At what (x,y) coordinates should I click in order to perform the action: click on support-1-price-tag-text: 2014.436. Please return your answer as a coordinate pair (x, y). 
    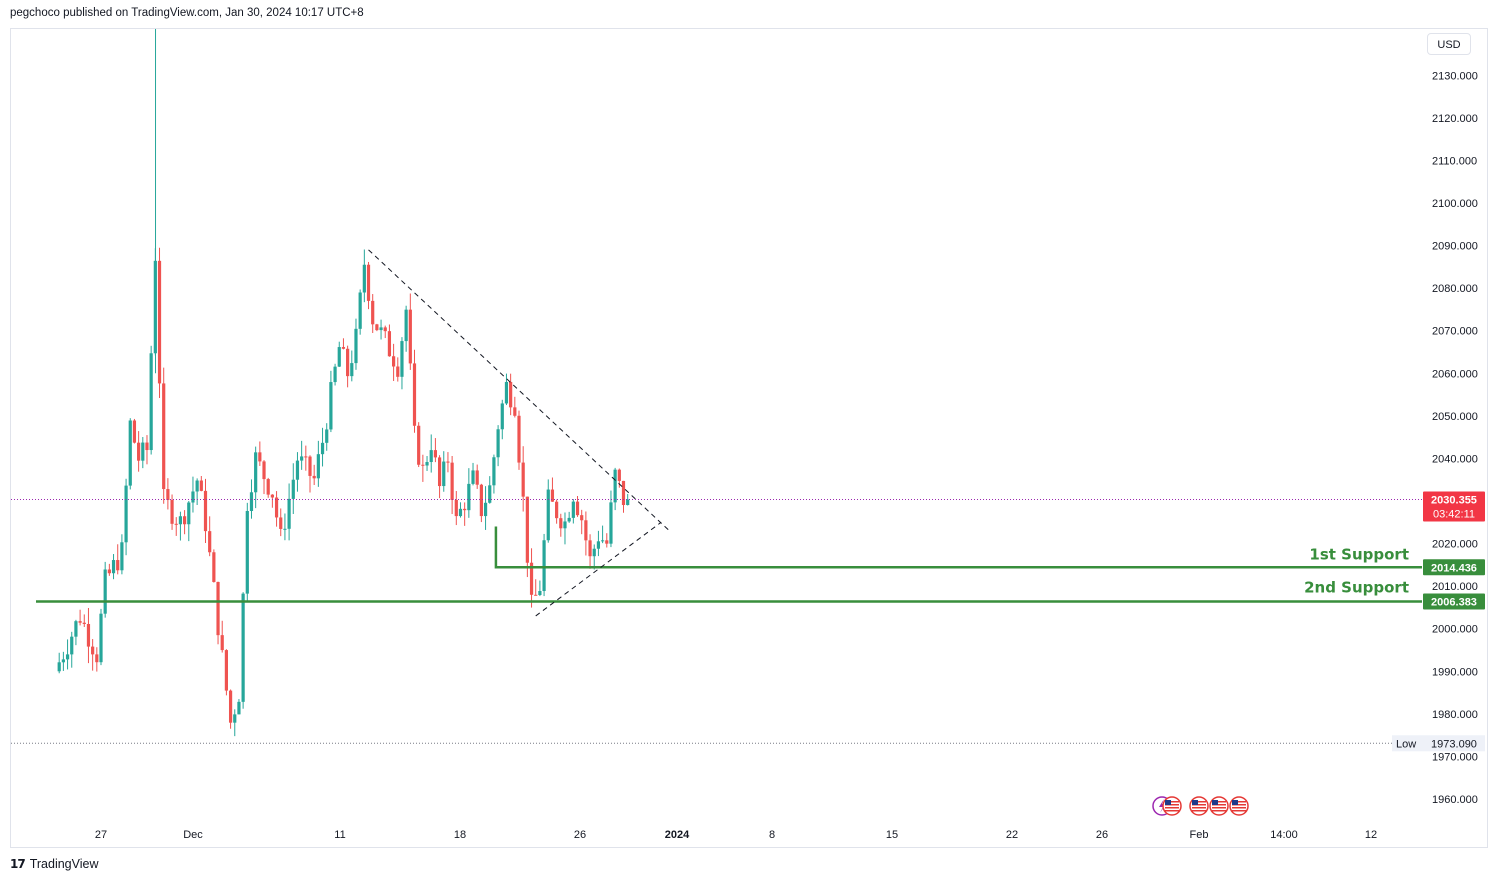
    Looking at the image, I should click on (1454, 568).